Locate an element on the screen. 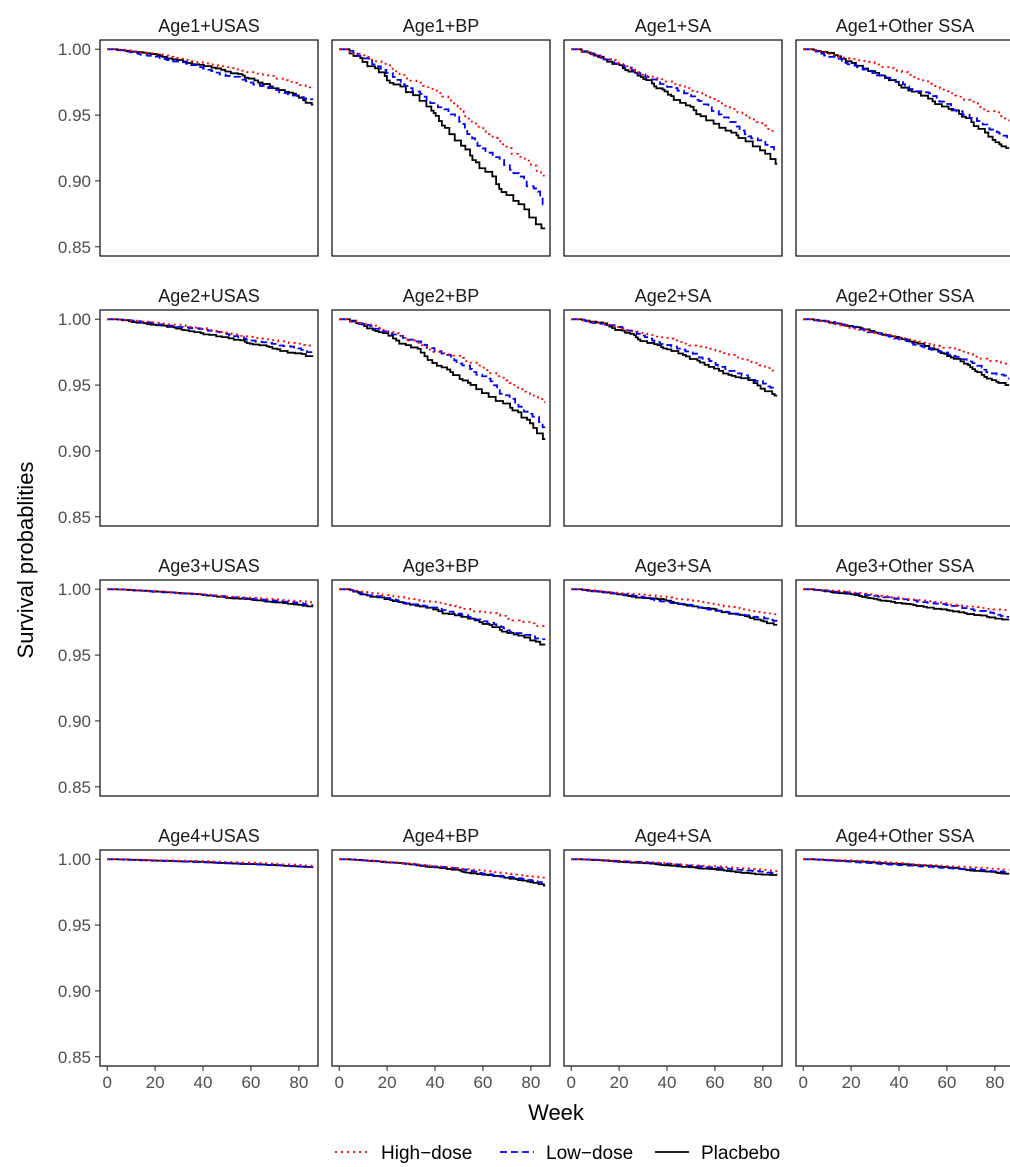 The width and height of the screenshot is (1010, 1167). y-axis-title: Survival probablities is located at coordinates (25, 560).